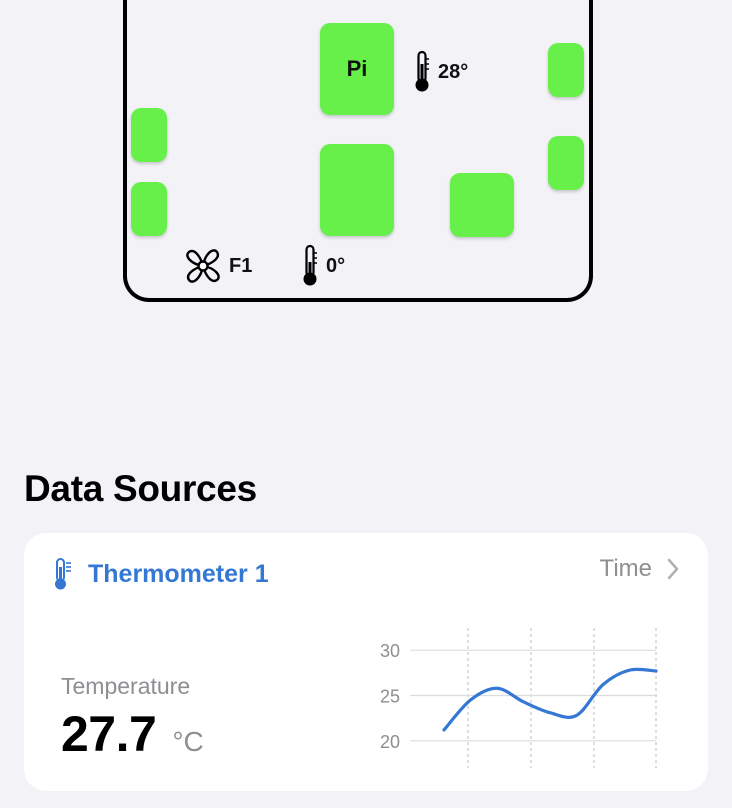 Image resolution: width=732 pixels, height=808 pixels. Describe the element at coordinates (321, 266) in the screenshot. I see `floor-temperature-reading: 0°` at that location.